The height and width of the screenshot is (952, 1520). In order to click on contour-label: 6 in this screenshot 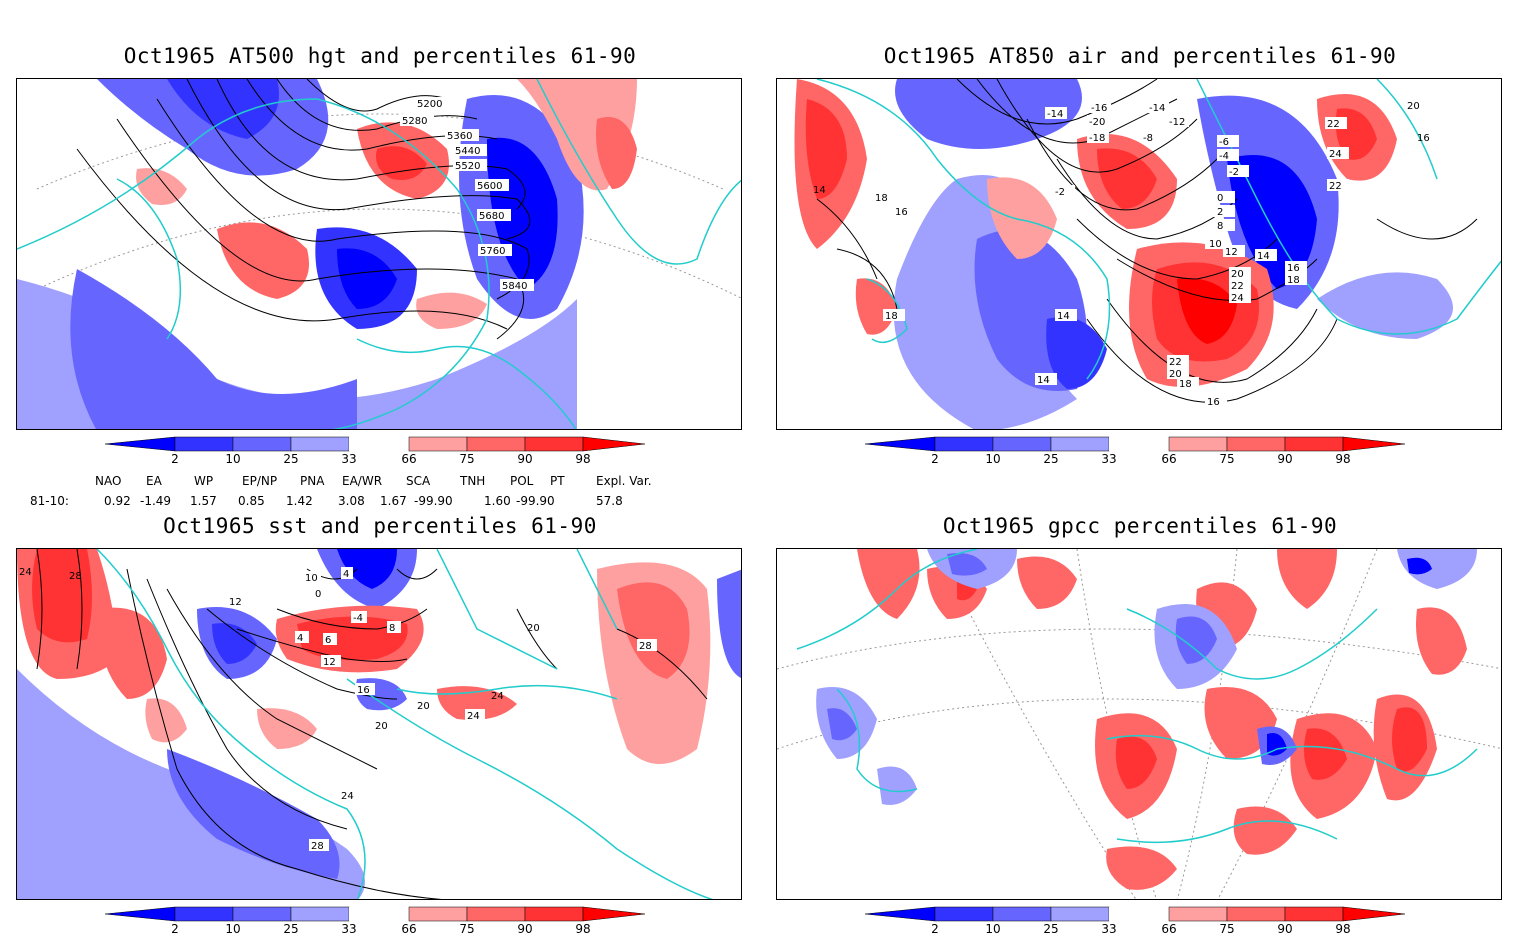, I will do `click(328, 640)`.